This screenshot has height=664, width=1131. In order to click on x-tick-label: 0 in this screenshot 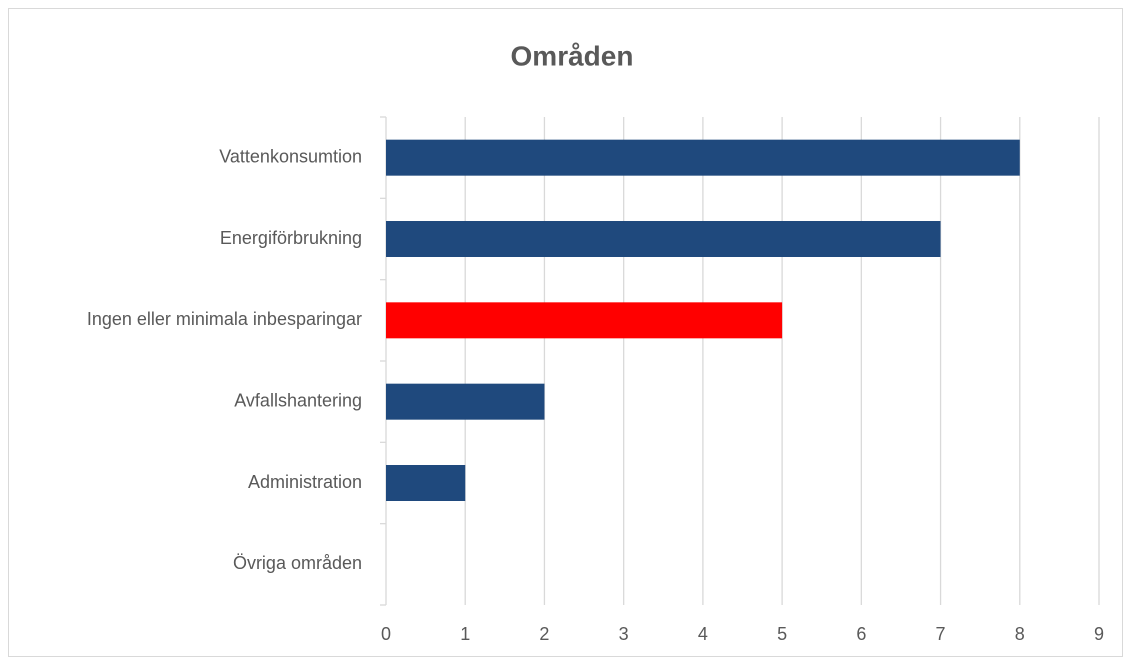, I will do `click(386, 634)`.